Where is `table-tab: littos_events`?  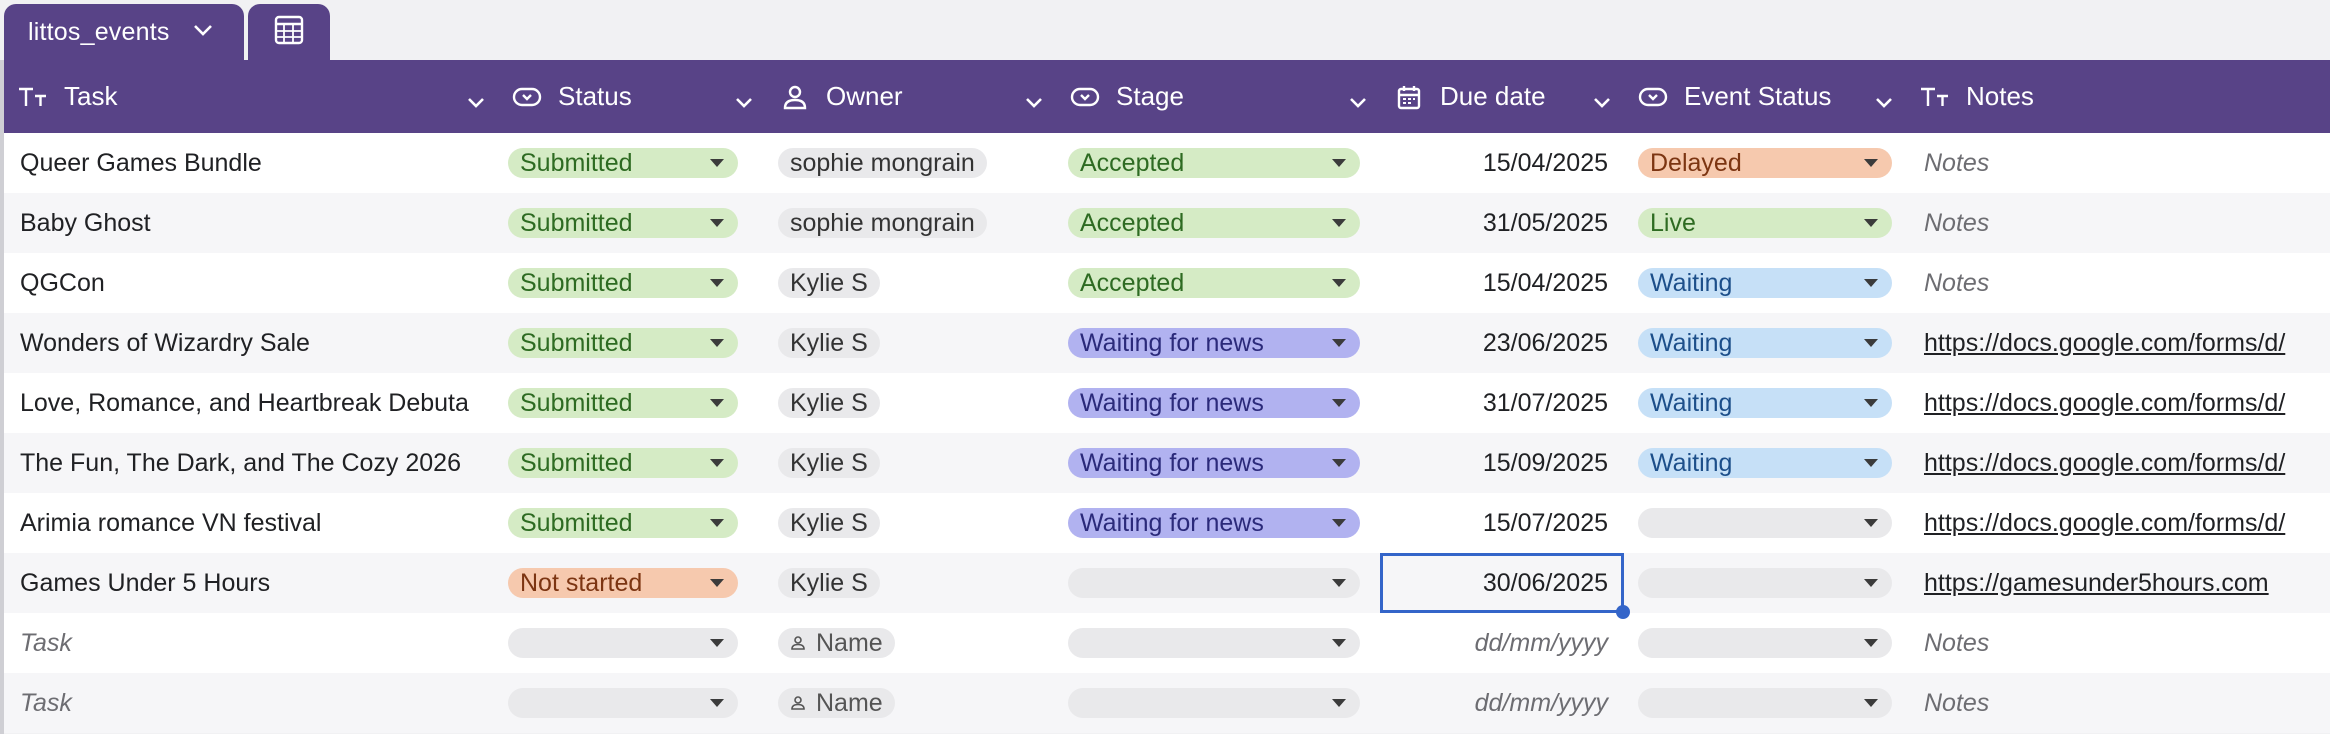
table-tab: littos_events is located at coordinates (124, 32).